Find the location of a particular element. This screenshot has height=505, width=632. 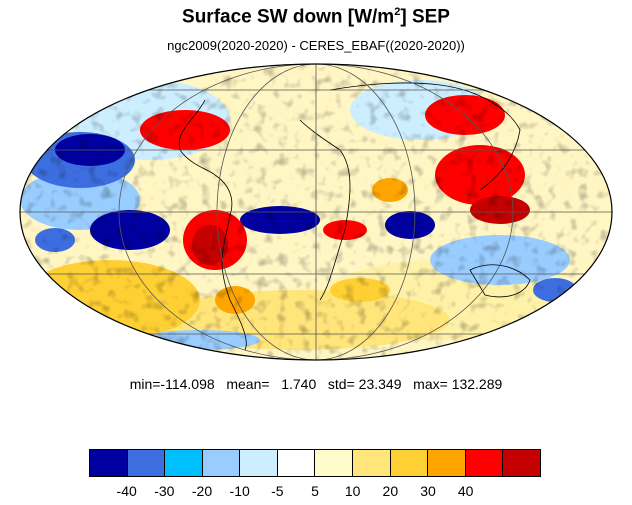

stat-min-value: -114.098 is located at coordinates (187, 384).